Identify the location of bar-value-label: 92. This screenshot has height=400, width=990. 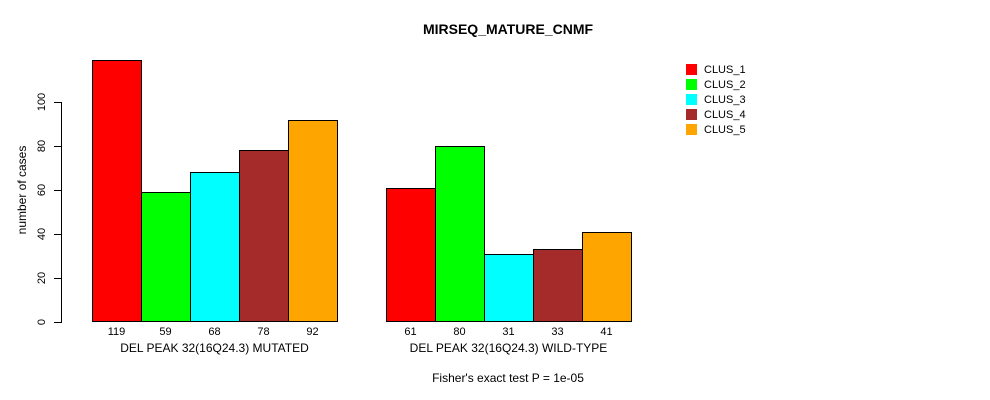
(312, 332).